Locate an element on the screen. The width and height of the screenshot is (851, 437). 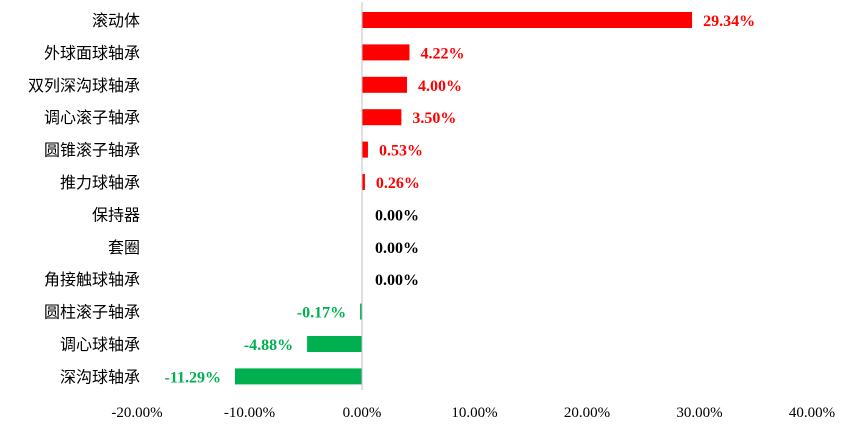
category-label: 调心滚子轴承 is located at coordinates (92, 117).